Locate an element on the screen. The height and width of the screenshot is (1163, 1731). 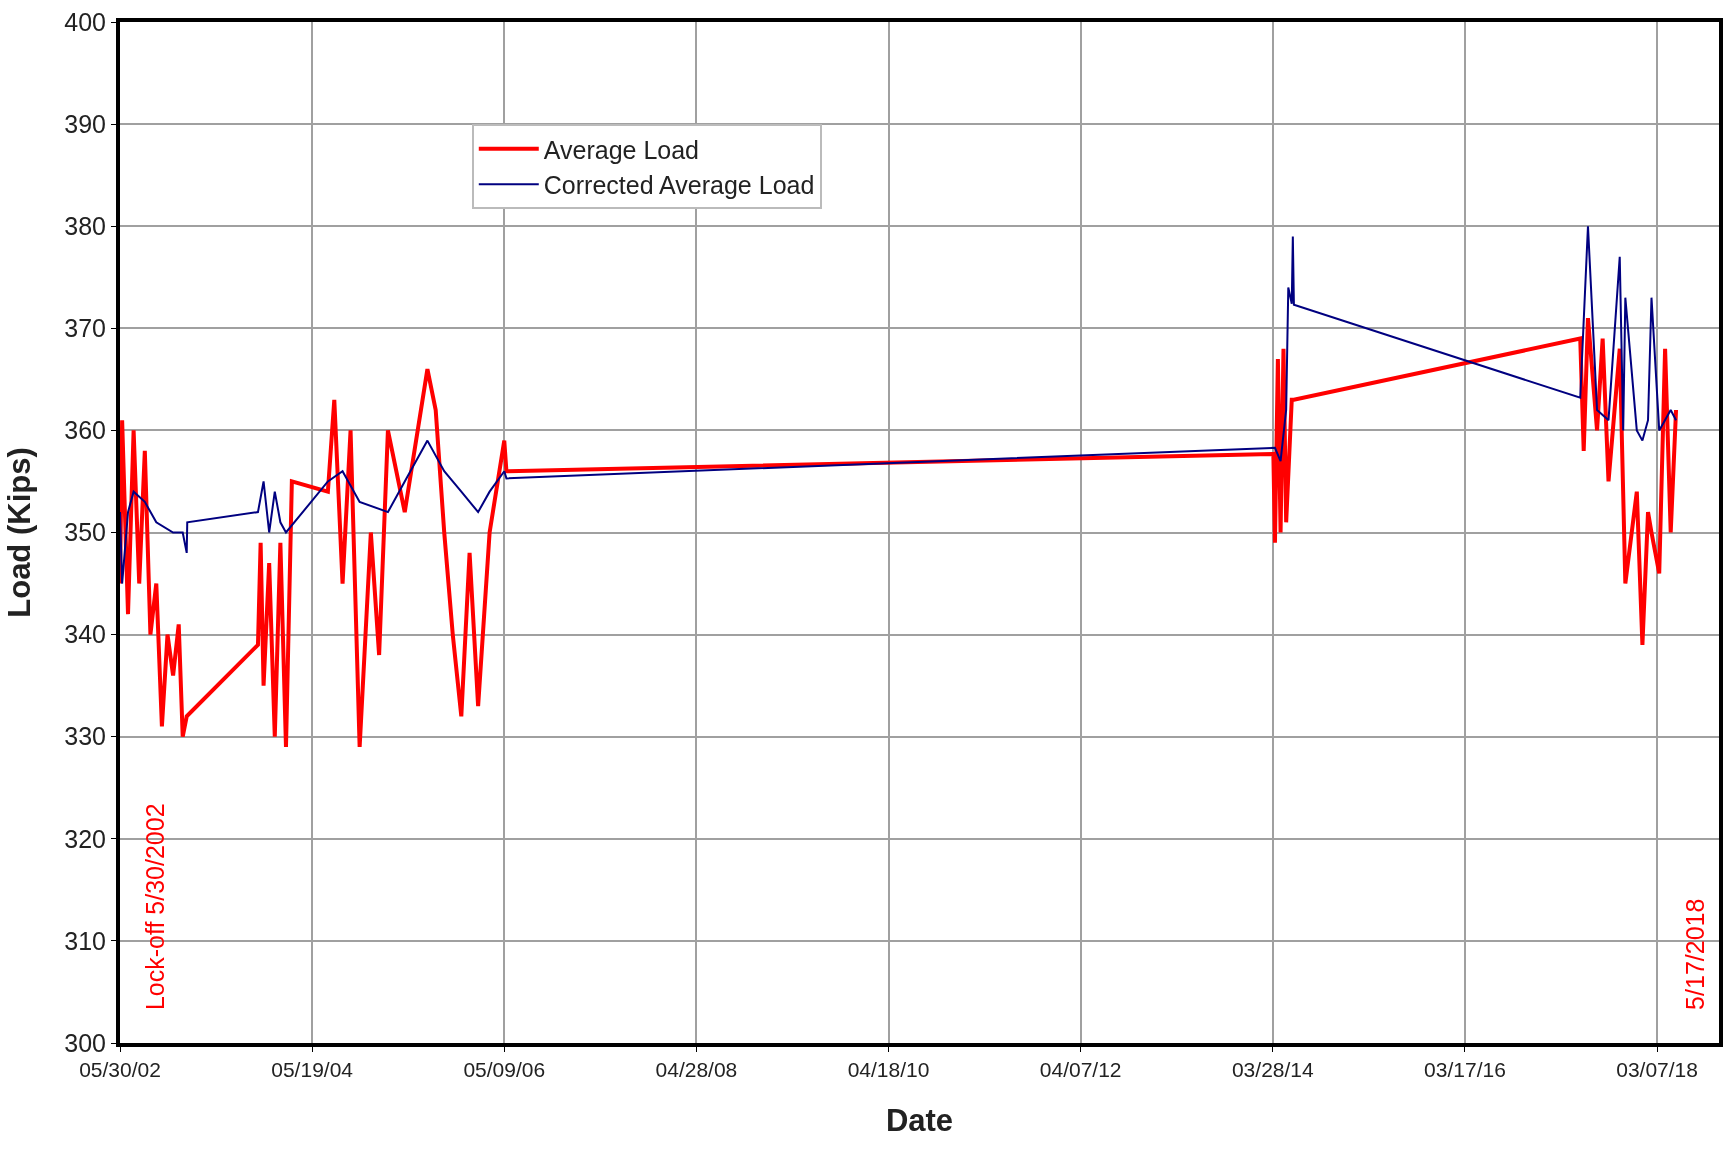
x-tick-label: 04/07/12 is located at coordinates (1080, 1070).